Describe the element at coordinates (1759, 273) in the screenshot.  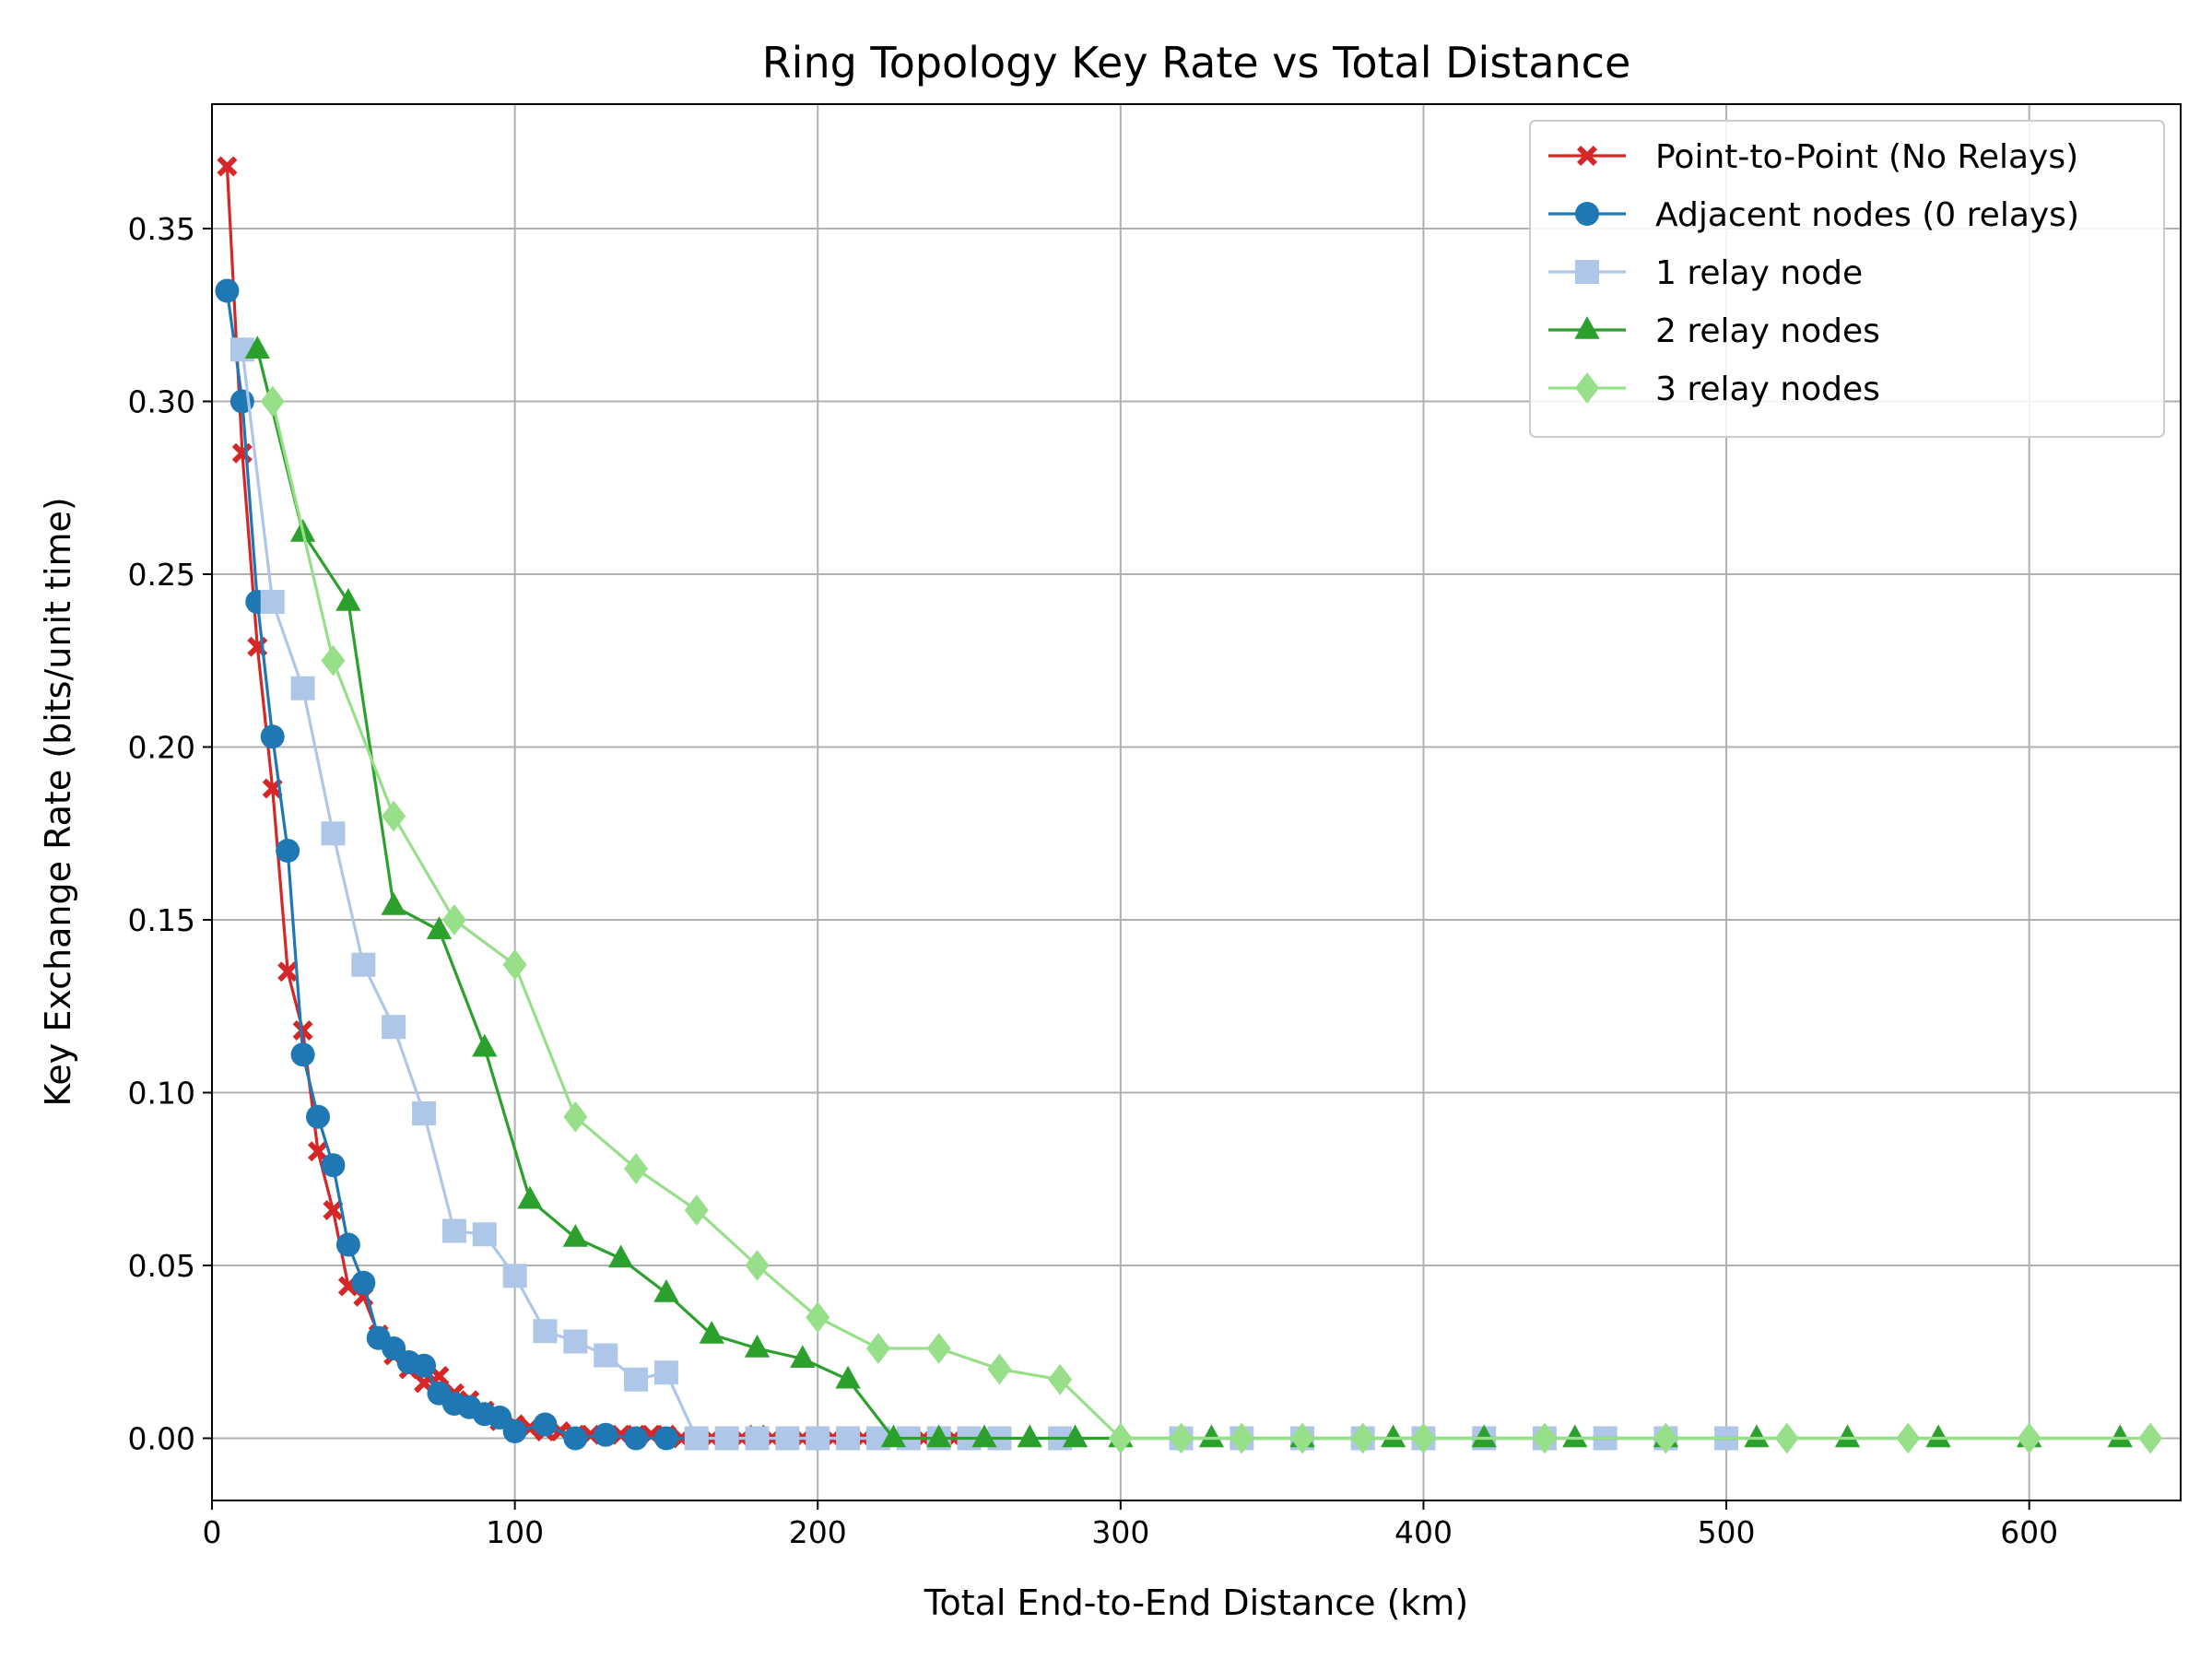
I see `legend-label: 1 relay node` at that location.